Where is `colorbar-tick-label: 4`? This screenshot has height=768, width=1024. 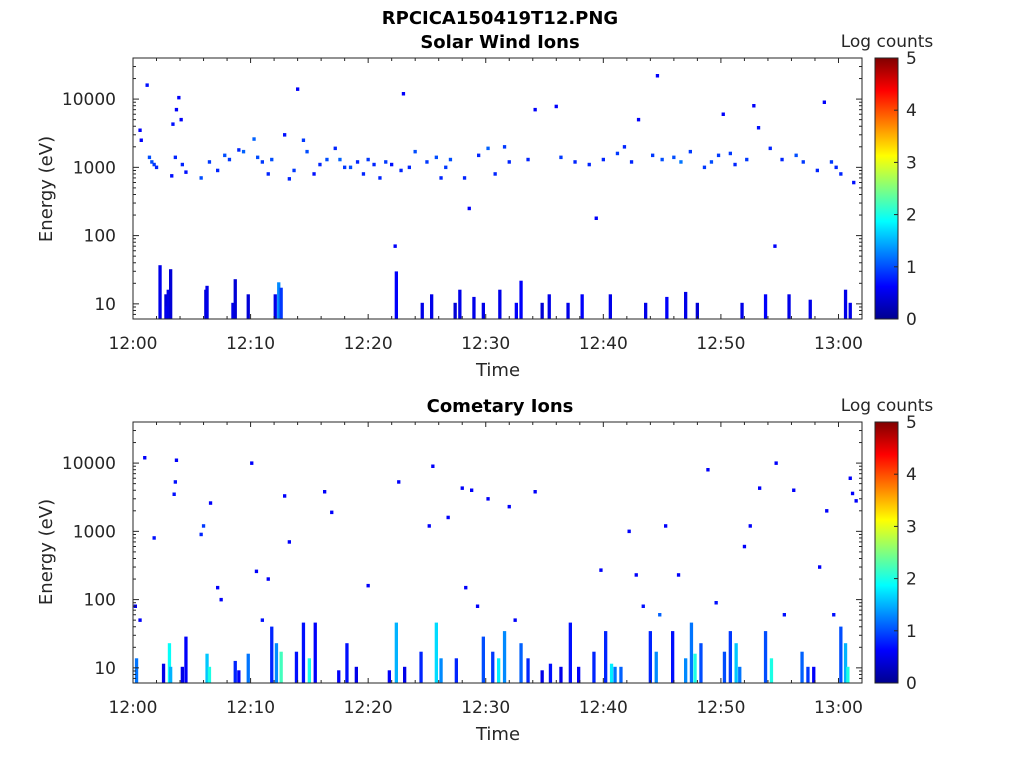 colorbar-tick-label: 4 is located at coordinates (911, 111).